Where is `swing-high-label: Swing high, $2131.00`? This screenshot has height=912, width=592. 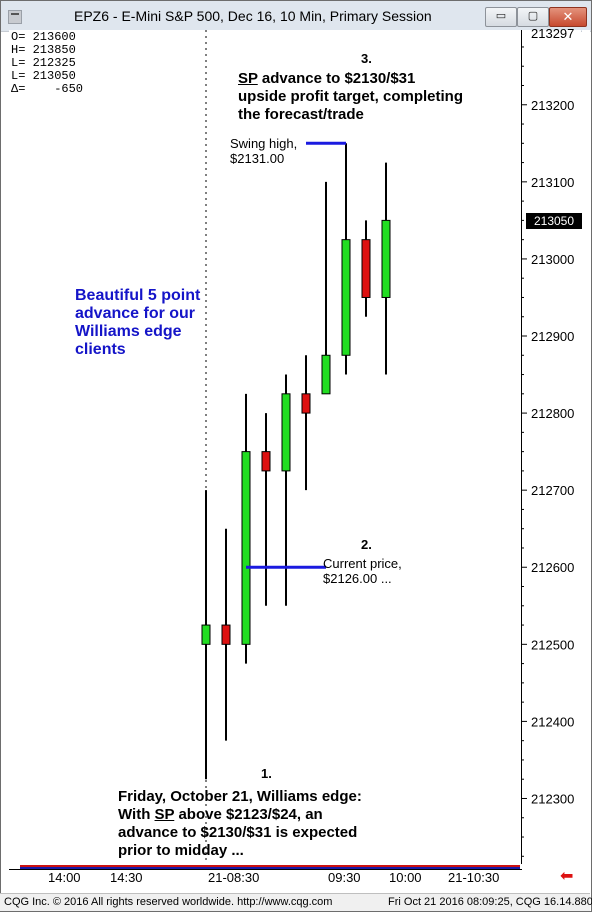 swing-high-label: Swing high, $2131.00 is located at coordinates (263, 151).